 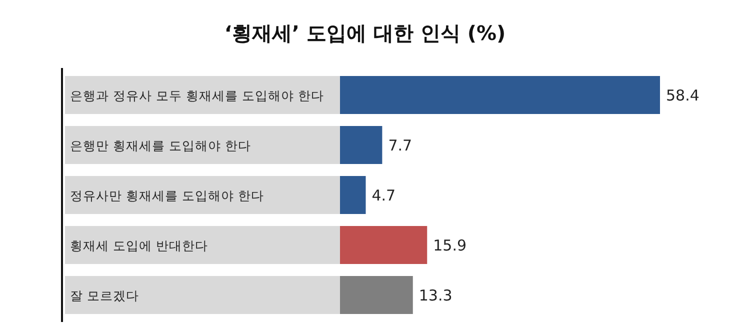 What do you see at coordinates (197, 95) in the screenshot?
I see `y-tick-label: 은행과 정유사 모두 횡재세를 도입해야 한다` at bounding box center [197, 95].